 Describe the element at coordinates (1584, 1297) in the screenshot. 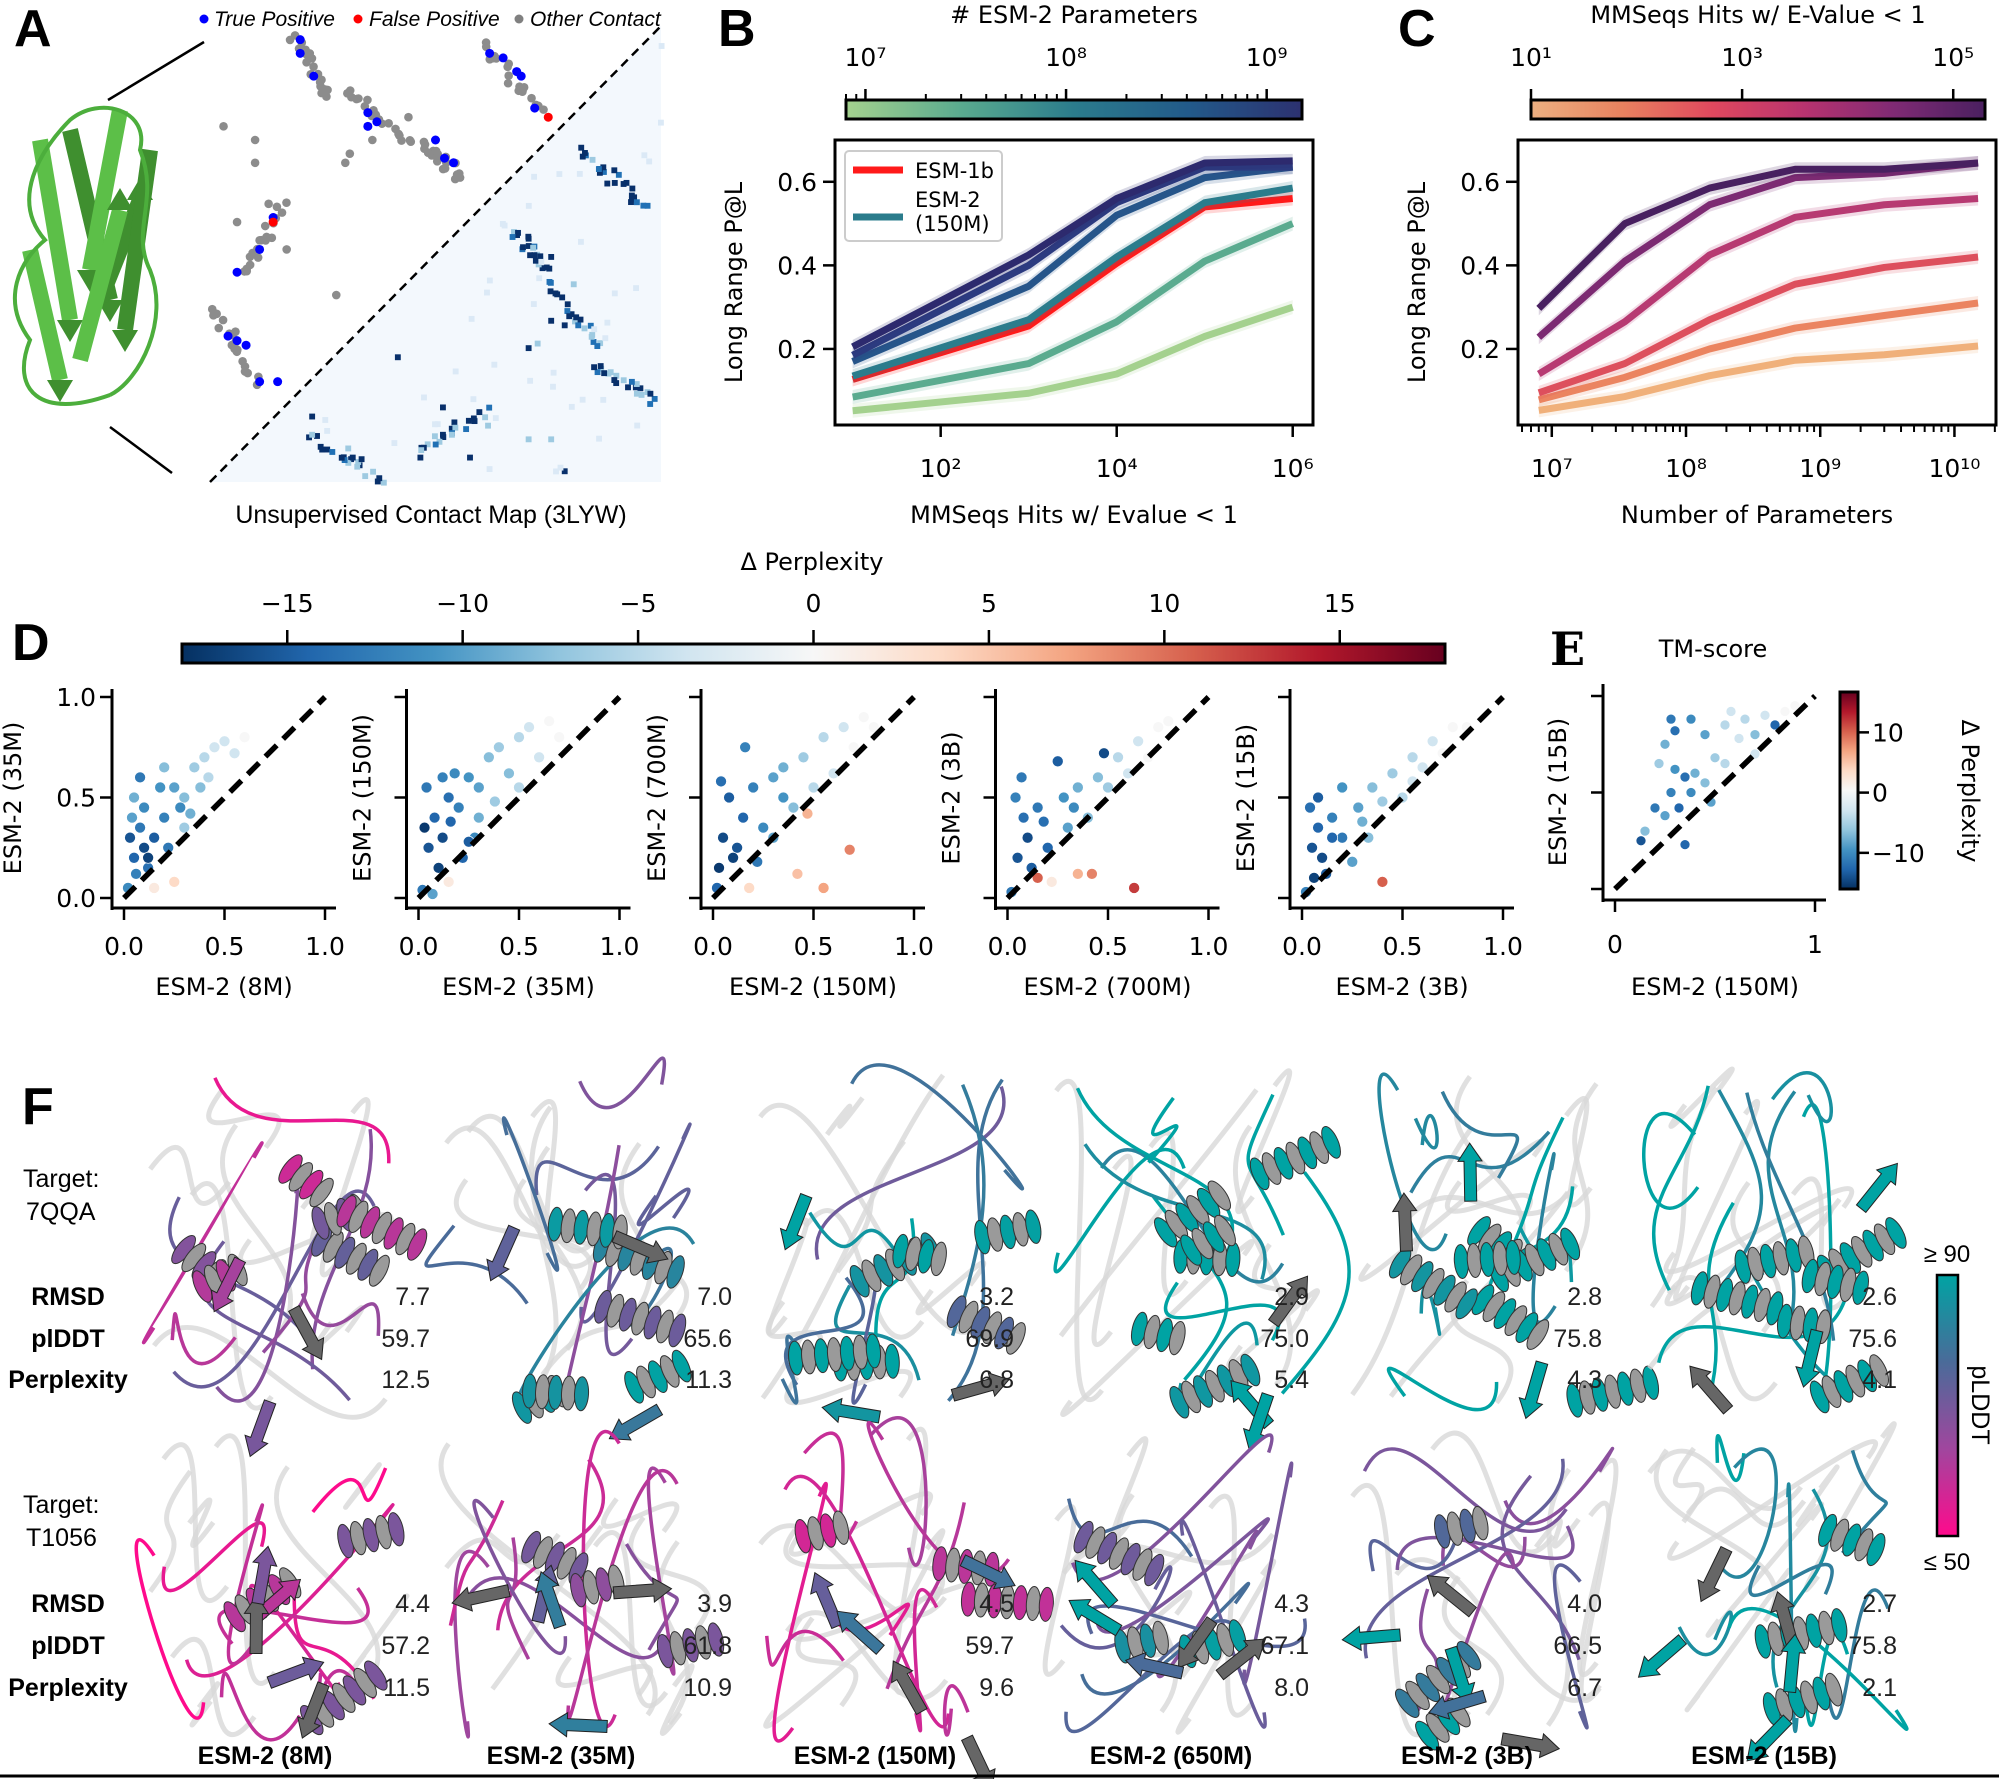

I see `metric-value-rmsd: 2.8` at that location.